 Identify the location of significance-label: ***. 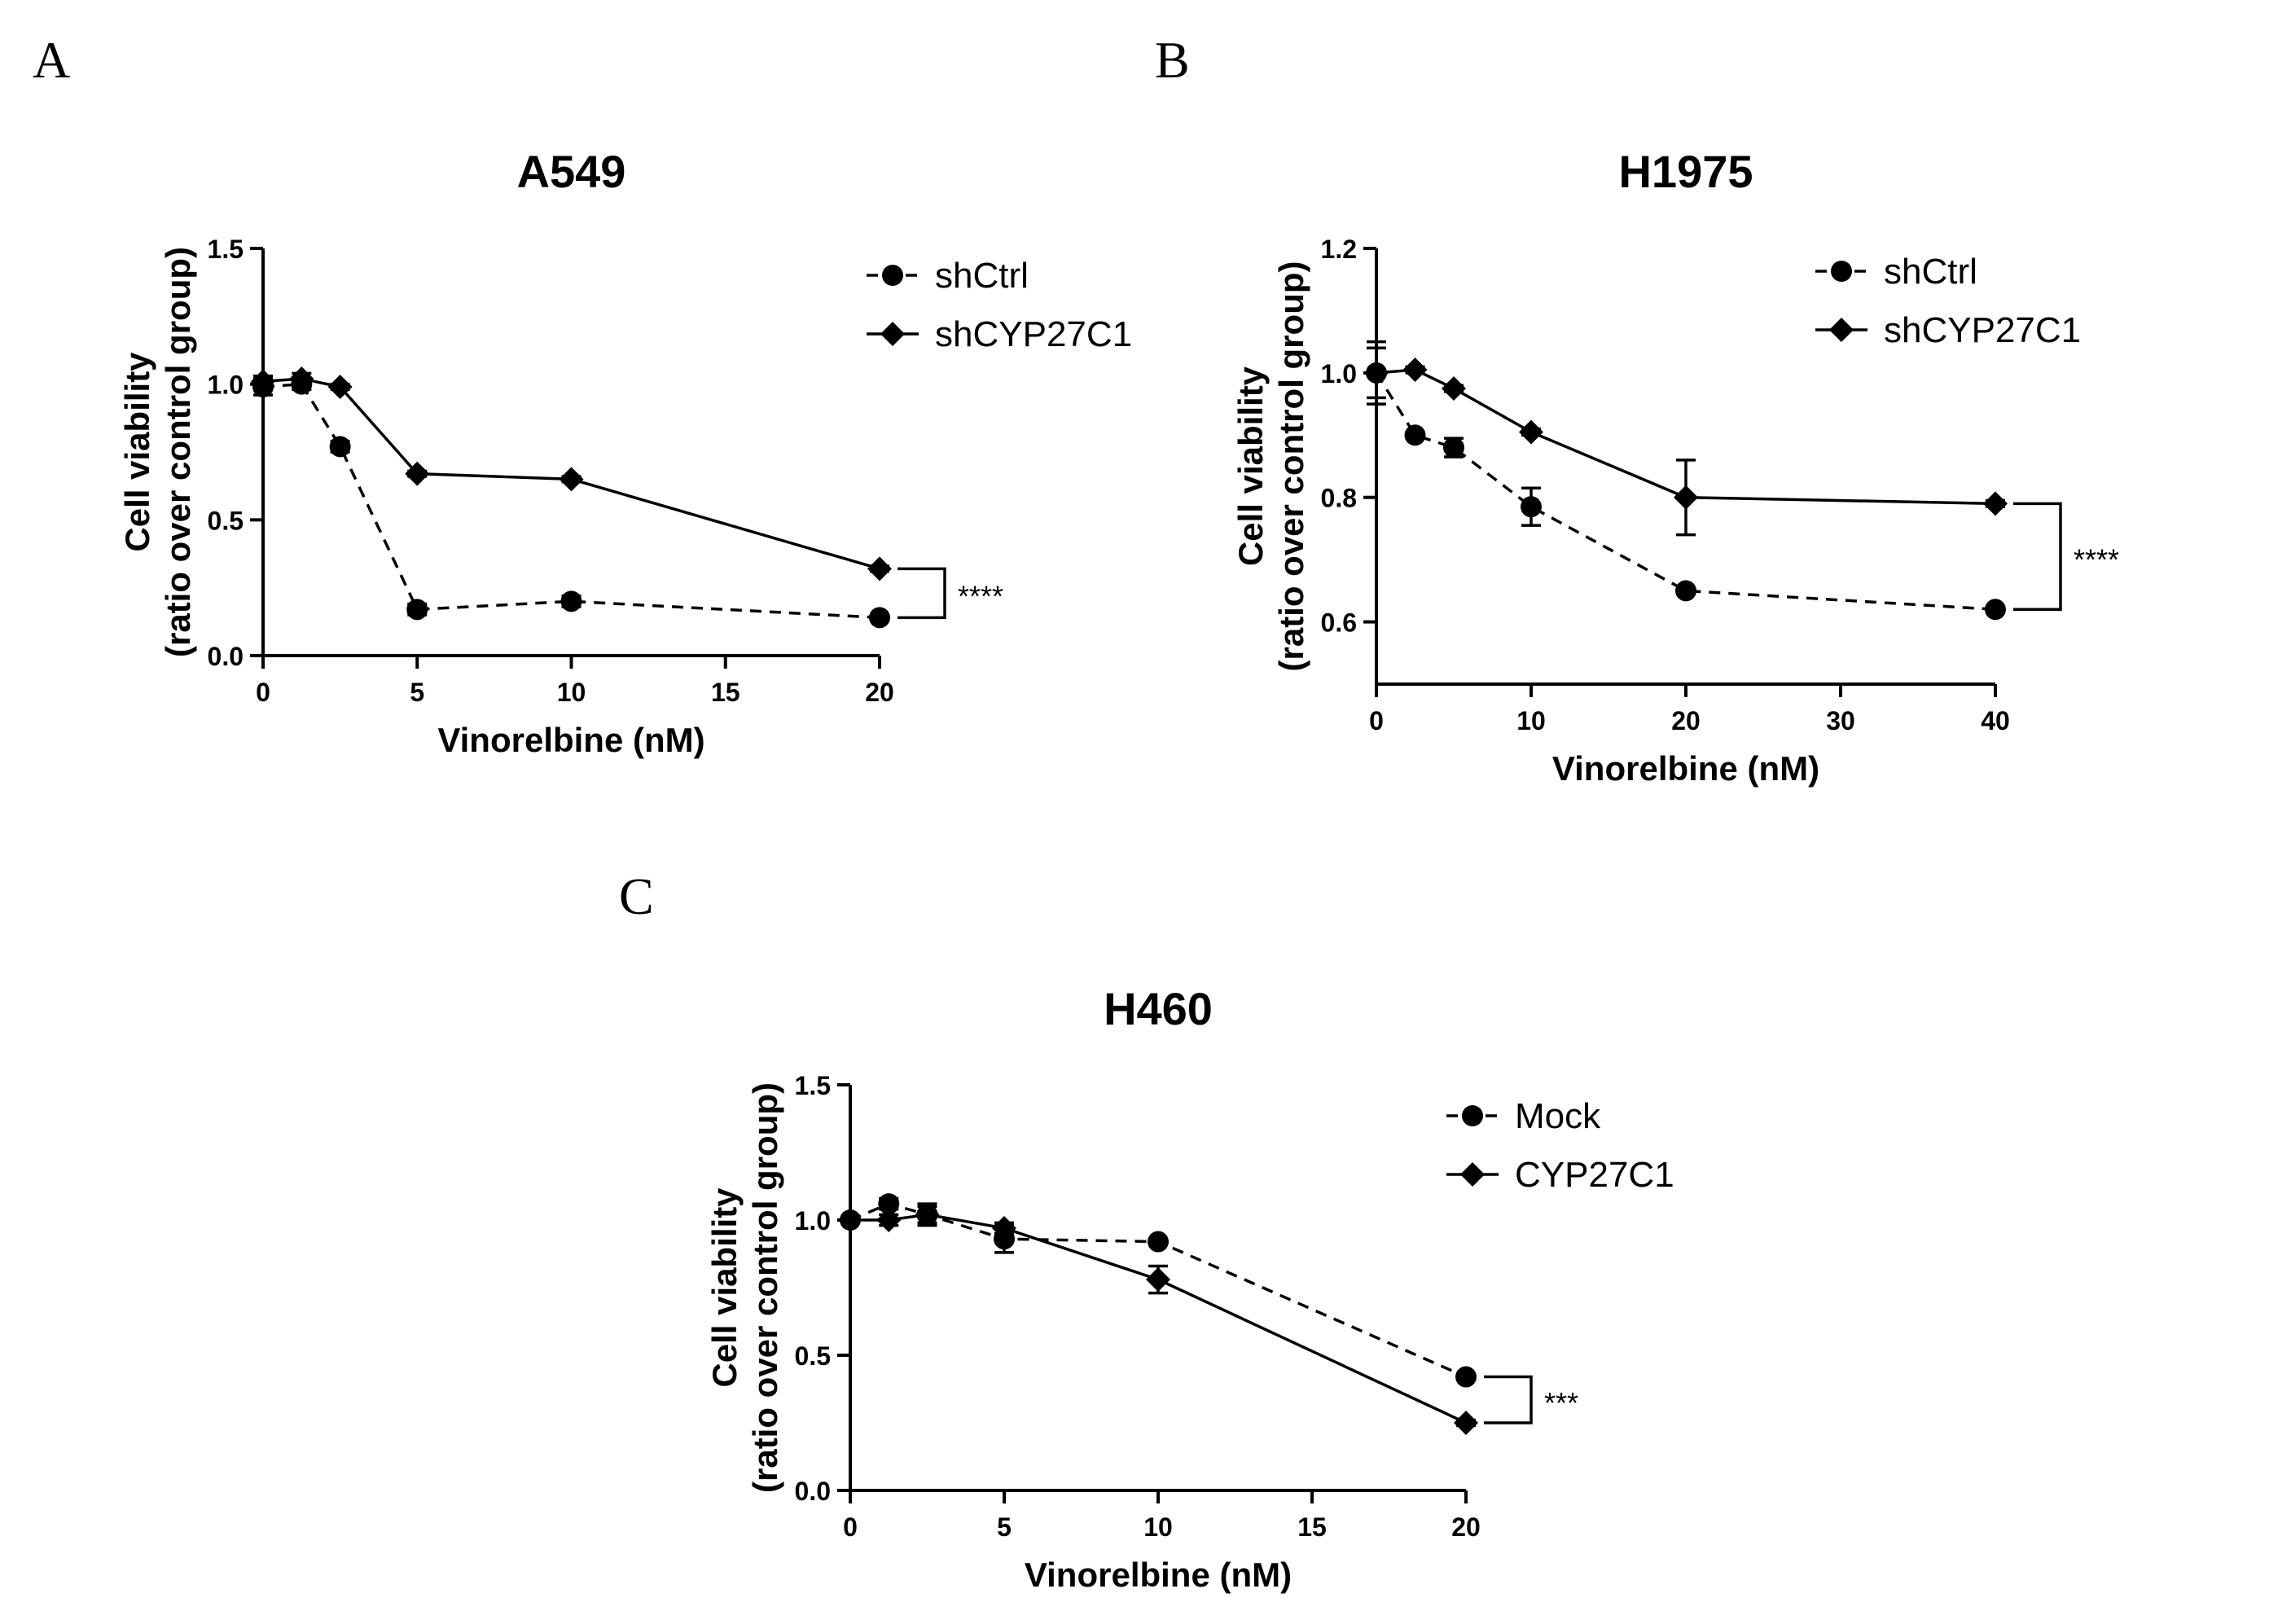
(1561, 1403).